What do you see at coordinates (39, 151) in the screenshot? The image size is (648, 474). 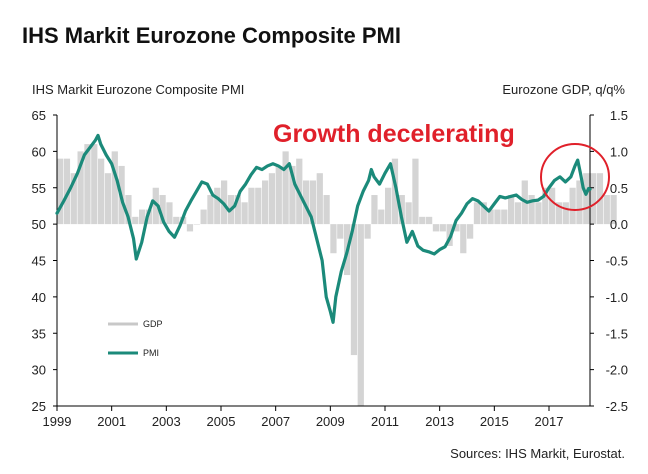 I see `left-y-tick-label: 60` at bounding box center [39, 151].